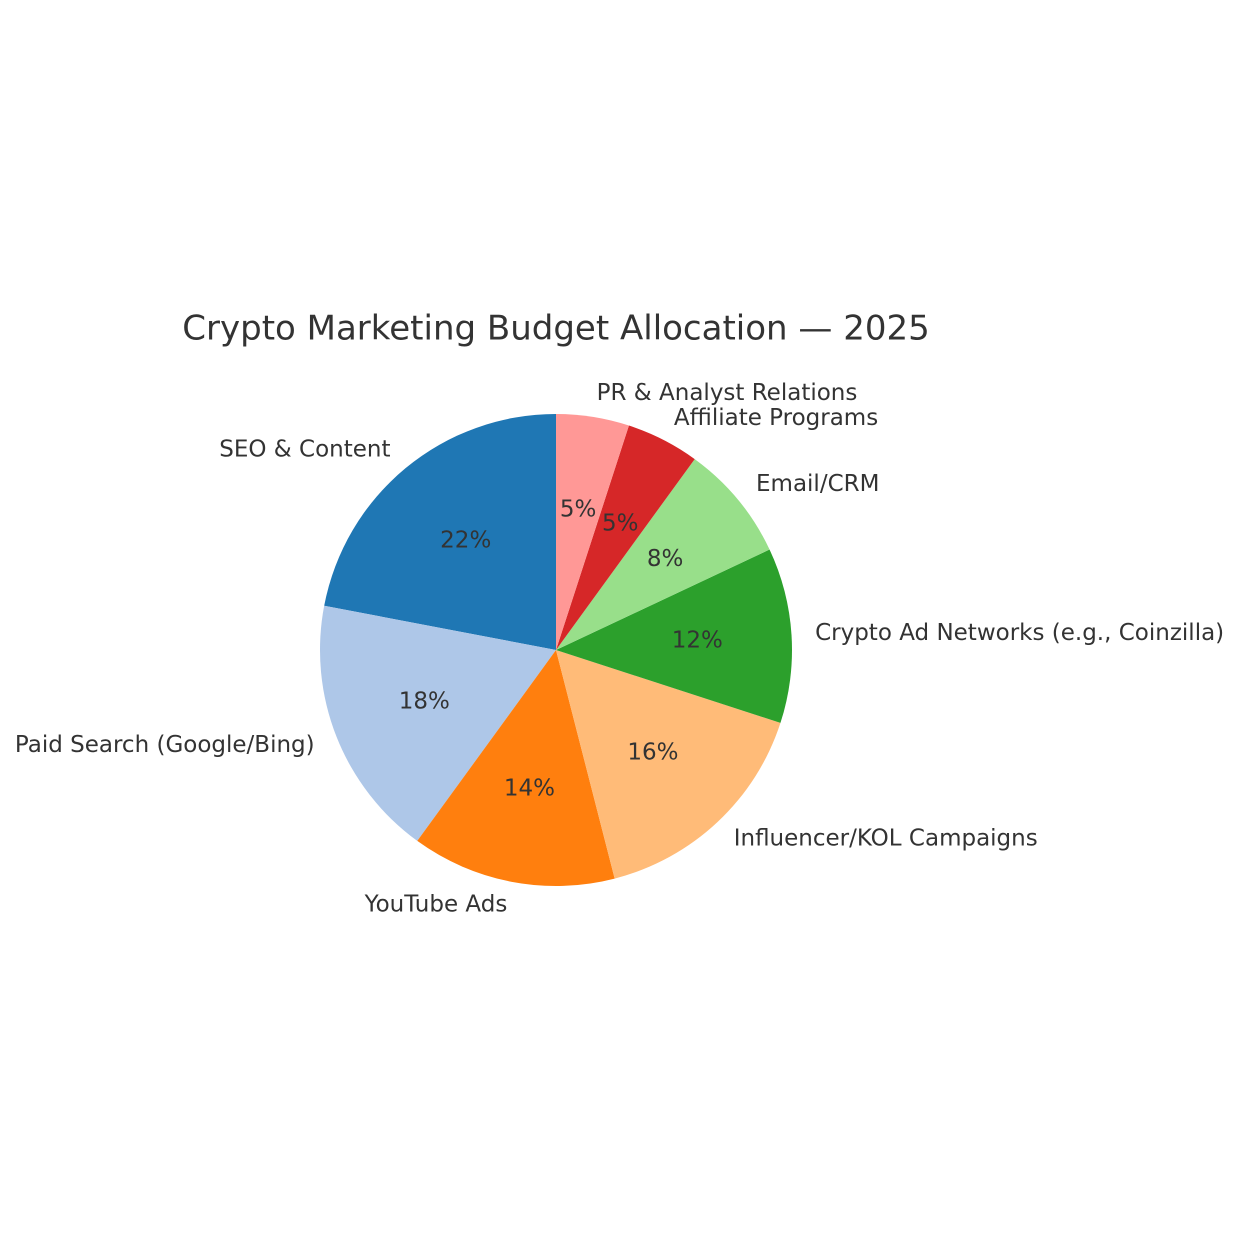 The height and width of the screenshot is (1260, 1260). What do you see at coordinates (665, 559) in the screenshot?
I see `percent-label: 8%` at bounding box center [665, 559].